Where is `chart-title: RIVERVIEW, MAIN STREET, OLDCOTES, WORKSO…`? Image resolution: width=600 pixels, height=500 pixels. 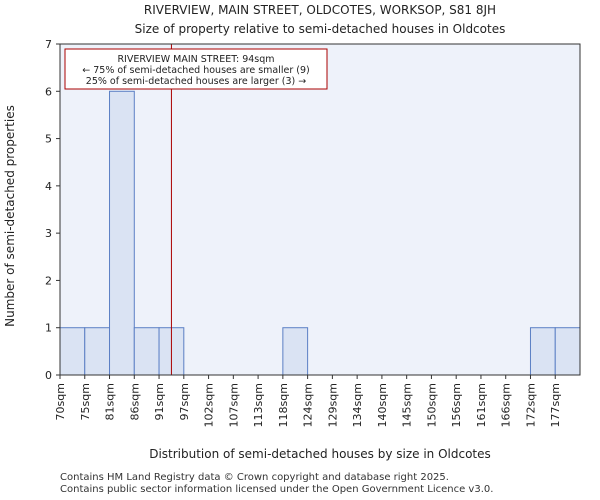
chart-title: RIVERVIEW, MAIN STREET, OLDCOTES, WORKSO… is located at coordinates (320, 10).